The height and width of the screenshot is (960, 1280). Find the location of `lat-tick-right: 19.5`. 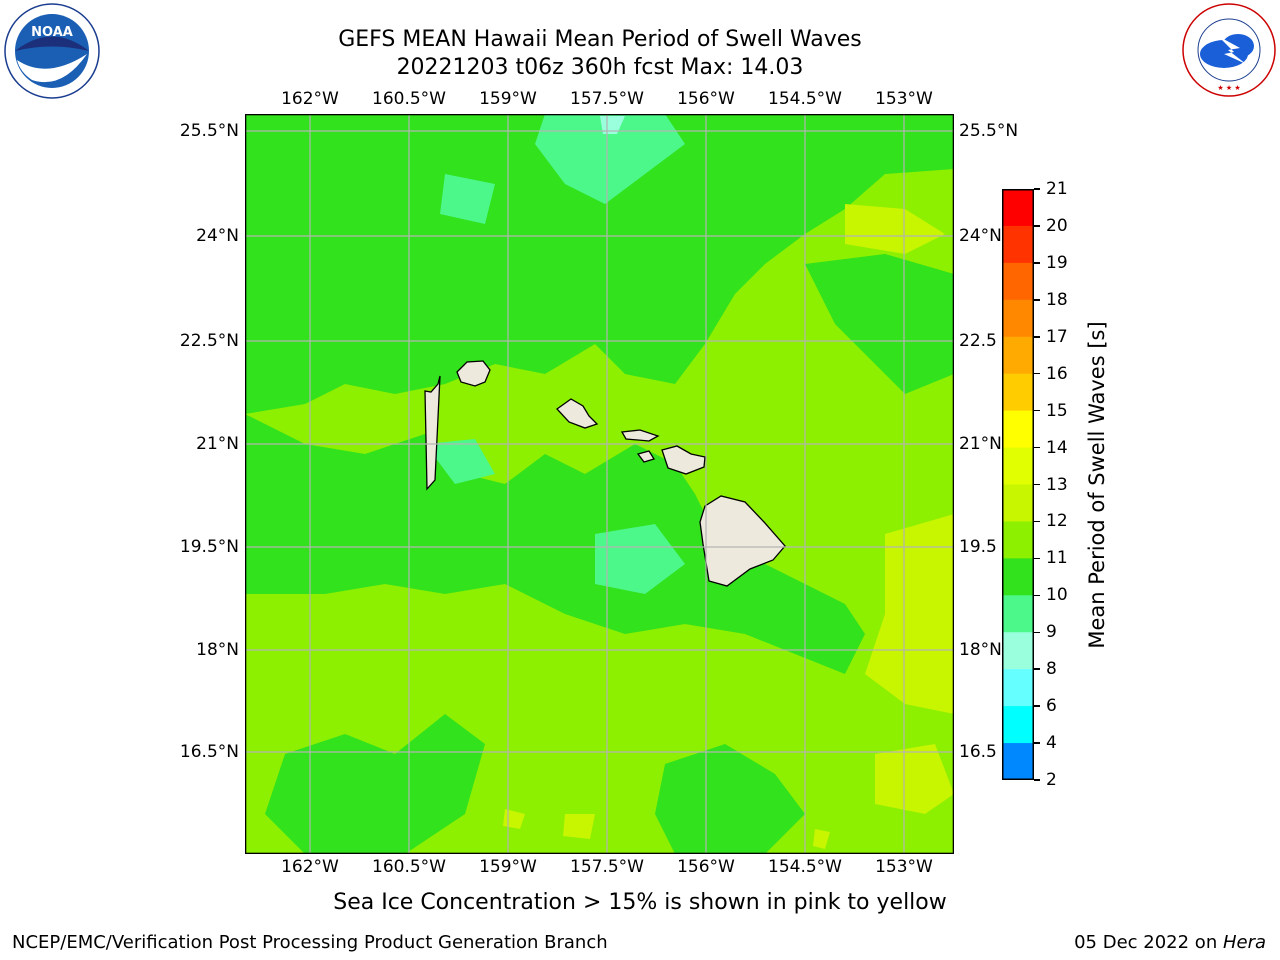

lat-tick-right: 19.5 is located at coordinates (978, 547).